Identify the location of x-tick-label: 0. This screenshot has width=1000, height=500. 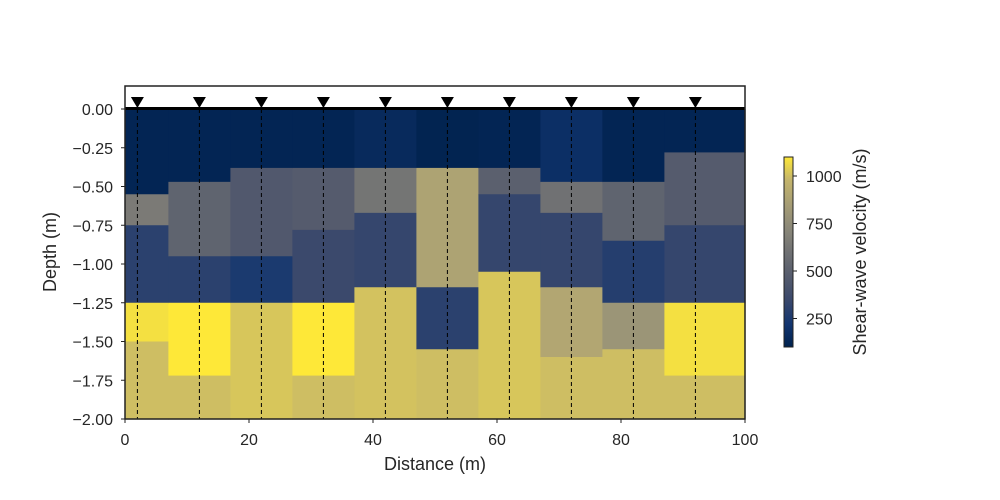
(125, 440).